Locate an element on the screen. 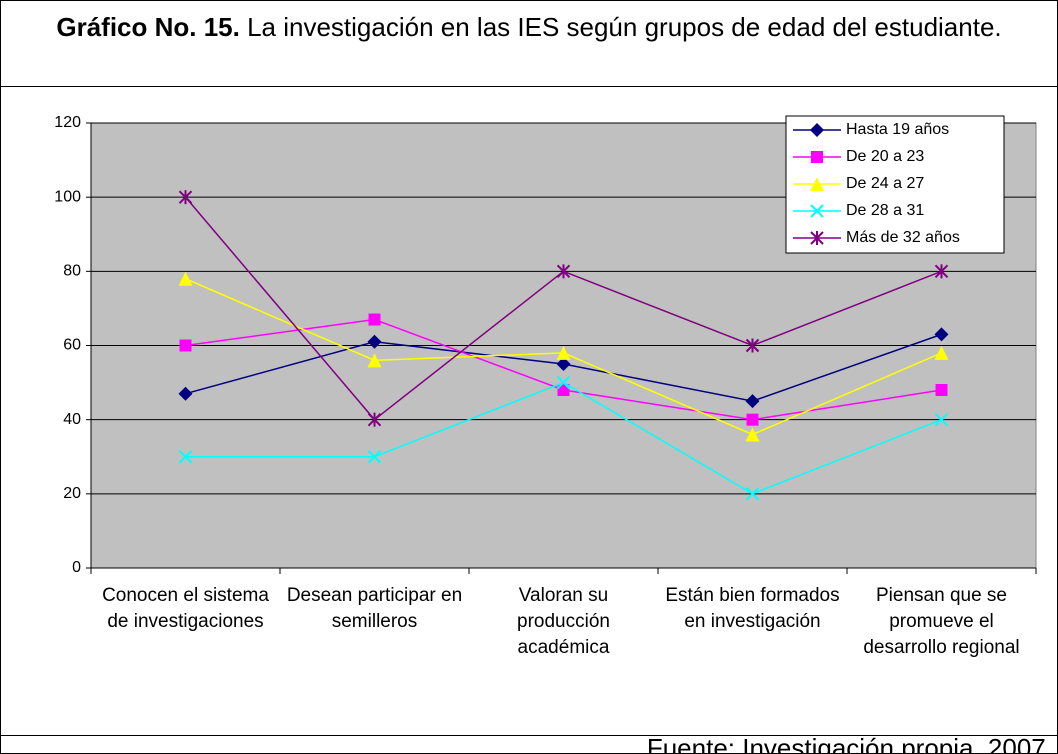 The image size is (1058, 754). legend-label: De 24 a 27 is located at coordinates (885, 183).